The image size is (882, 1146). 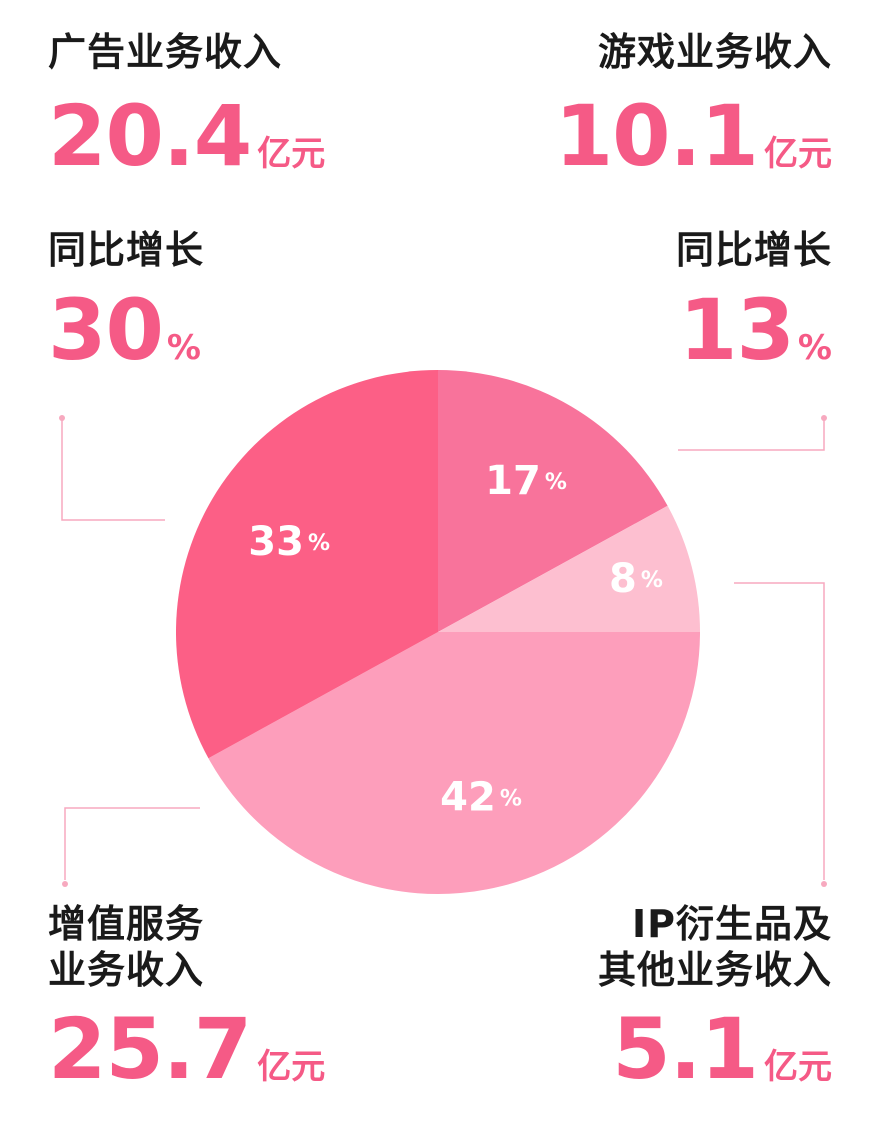 I want to click on pie-slice-label-3: 42%, so click(x=481, y=797).